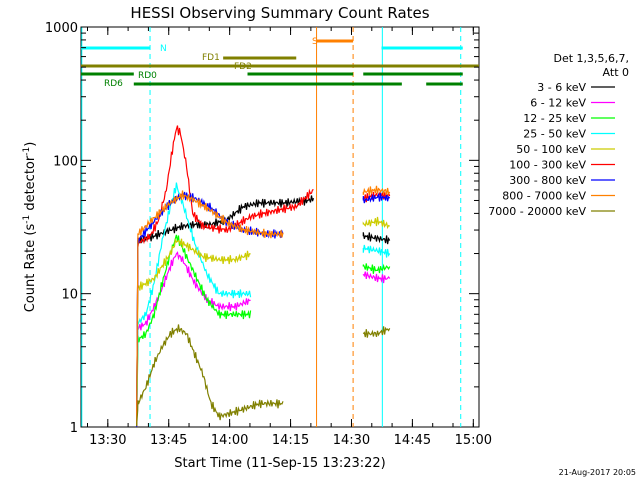  What do you see at coordinates (558, 103) in the screenshot?
I see `legend-entry-label-1: 6 - 12 keV` at bounding box center [558, 103].